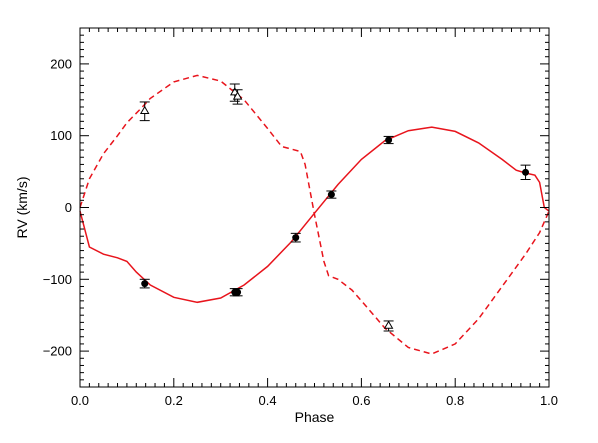 The width and height of the screenshot is (598, 443). What do you see at coordinates (61, 63) in the screenshot?
I see `y-tick-label: 200` at bounding box center [61, 63].